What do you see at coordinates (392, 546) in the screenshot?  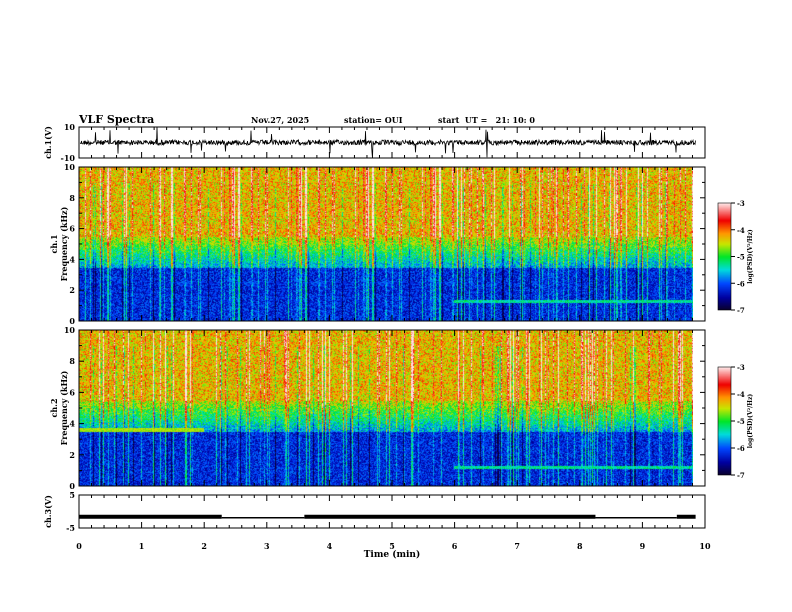 I see `x-tick-label: 5` at bounding box center [392, 546].